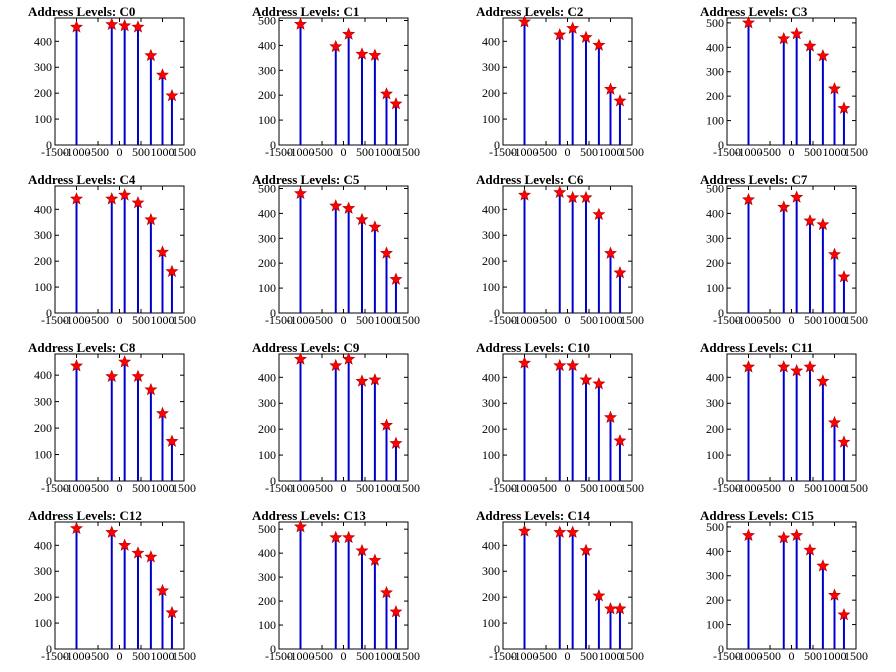 The height and width of the screenshot is (672, 896). I want to click on y-tick-label: 300, so click(491, 571).